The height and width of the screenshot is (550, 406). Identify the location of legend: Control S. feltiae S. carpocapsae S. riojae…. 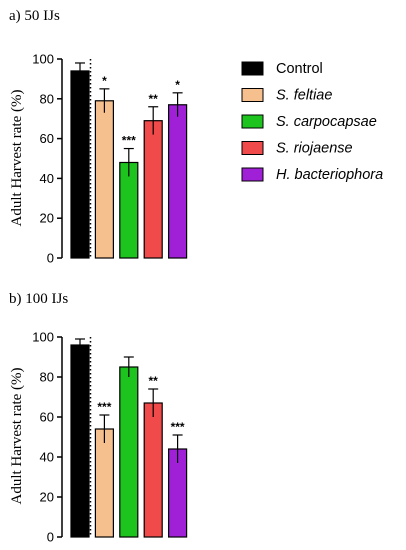
(312, 122).